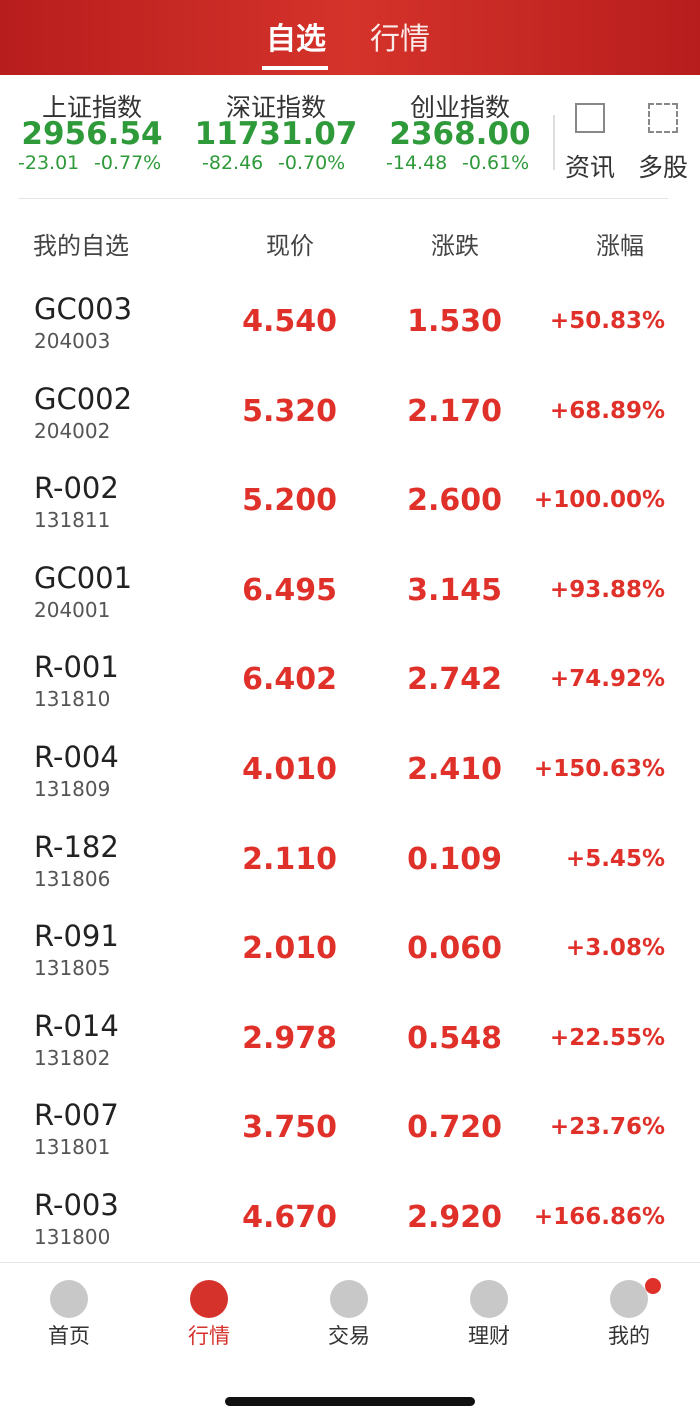 The image size is (700, 1422). What do you see at coordinates (615, 858) in the screenshot?
I see `change-pct: +5.45%` at bounding box center [615, 858].